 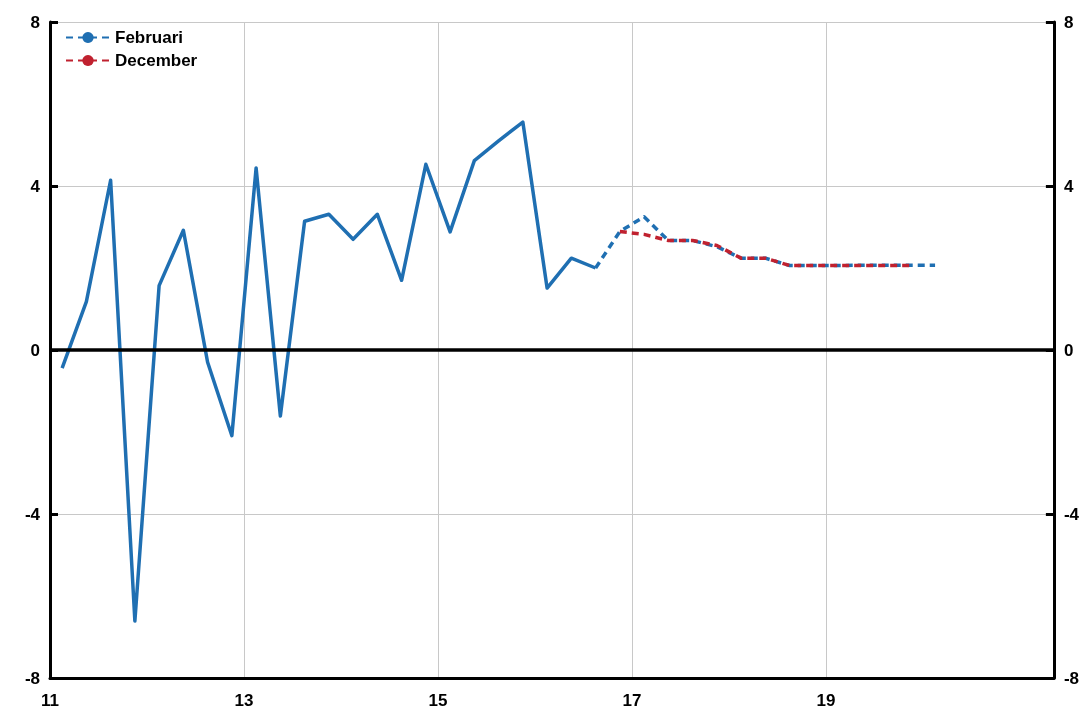 I want to click on x-tick-label: 19, so click(x=826, y=700).